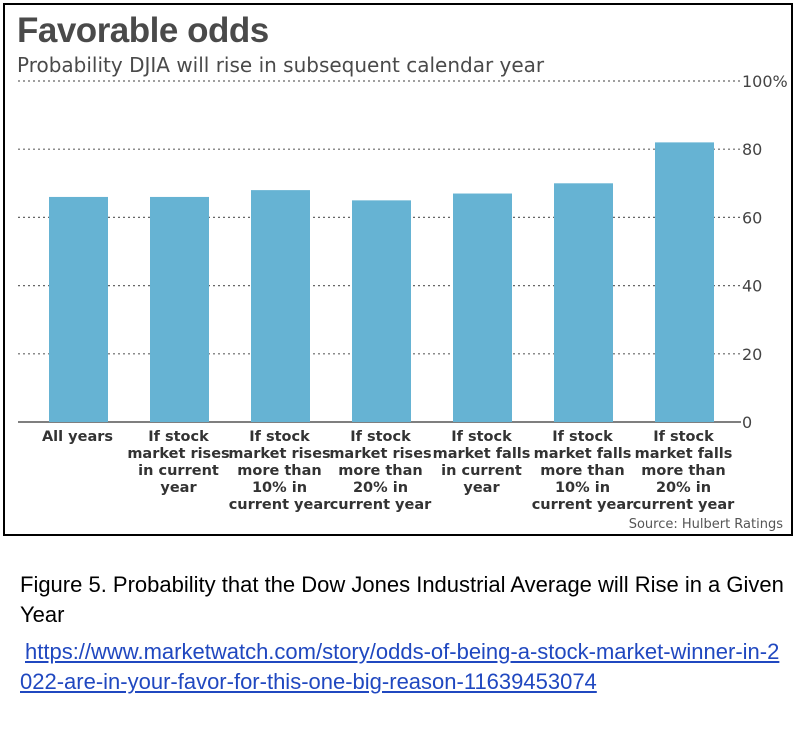 Image resolution: width=800 pixels, height=732 pixels. Describe the element at coordinates (178, 462) in the screenshot. I see `x-tick-label: If stock market rises in current year` at that location.